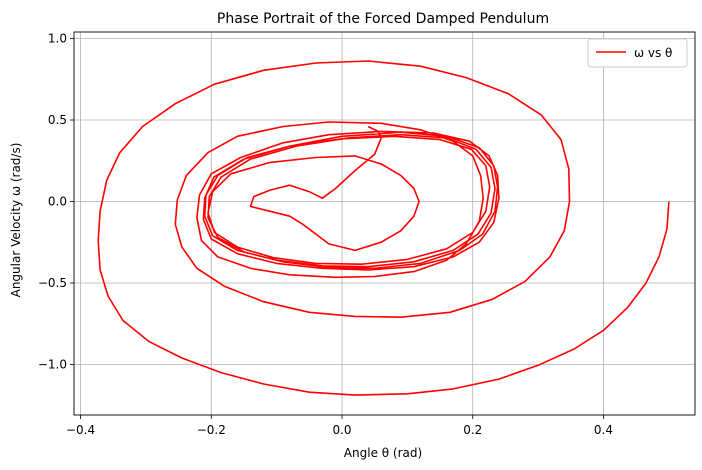  I want to click on x-tick-label: −0.4, so click(80, 430).